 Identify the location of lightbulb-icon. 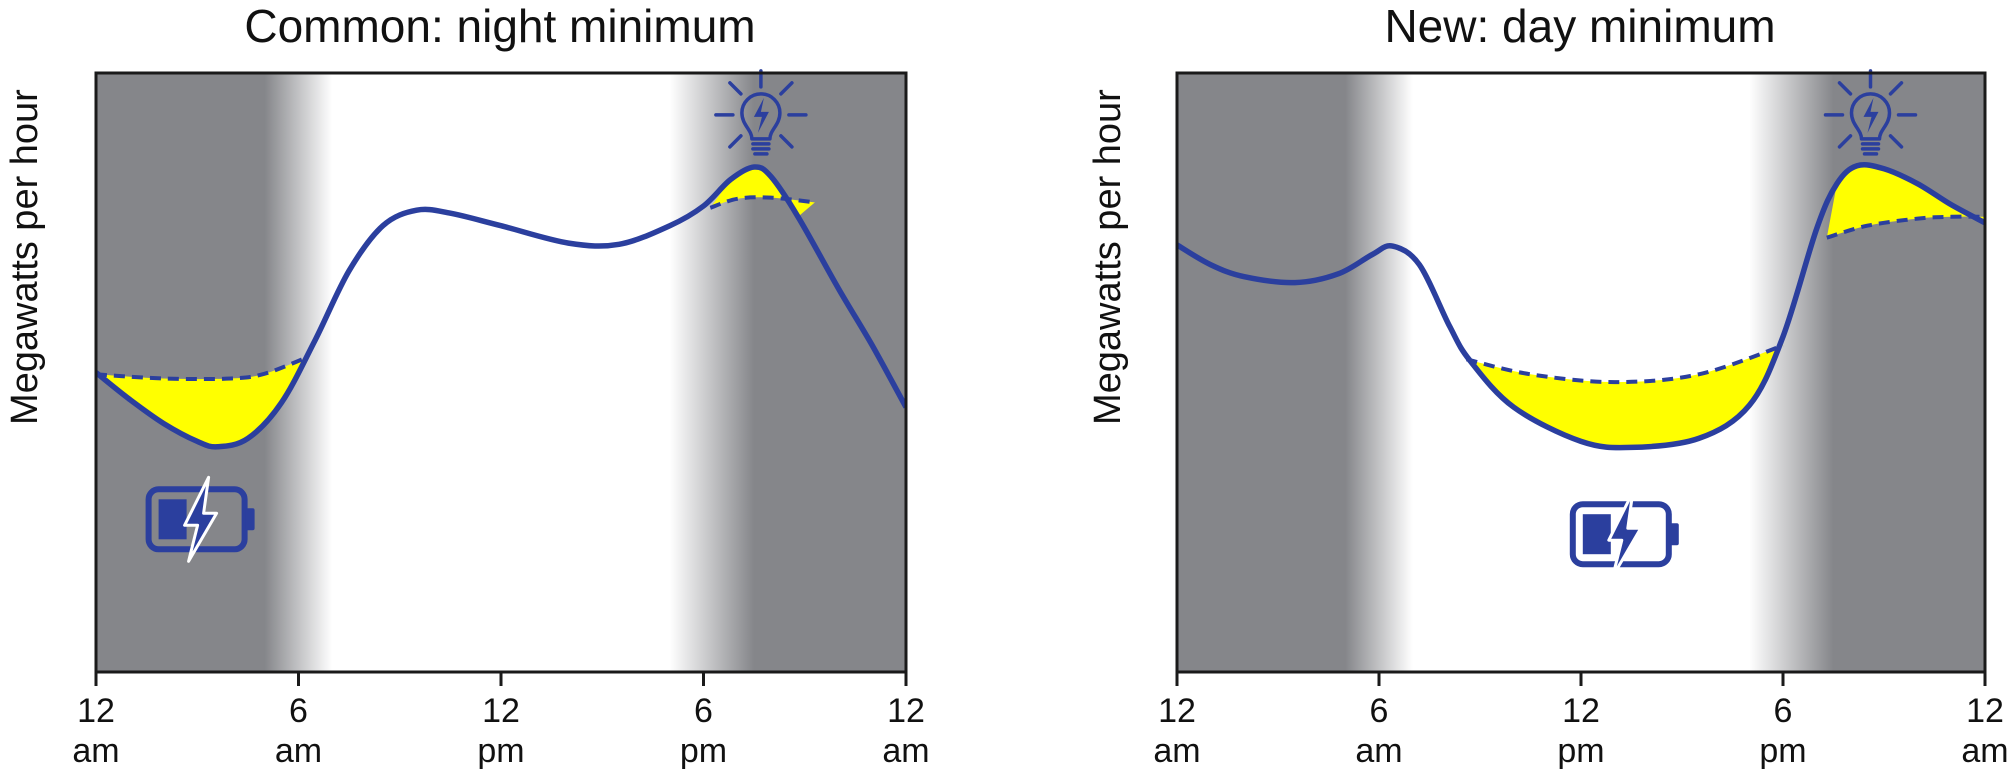
(1870, 112).